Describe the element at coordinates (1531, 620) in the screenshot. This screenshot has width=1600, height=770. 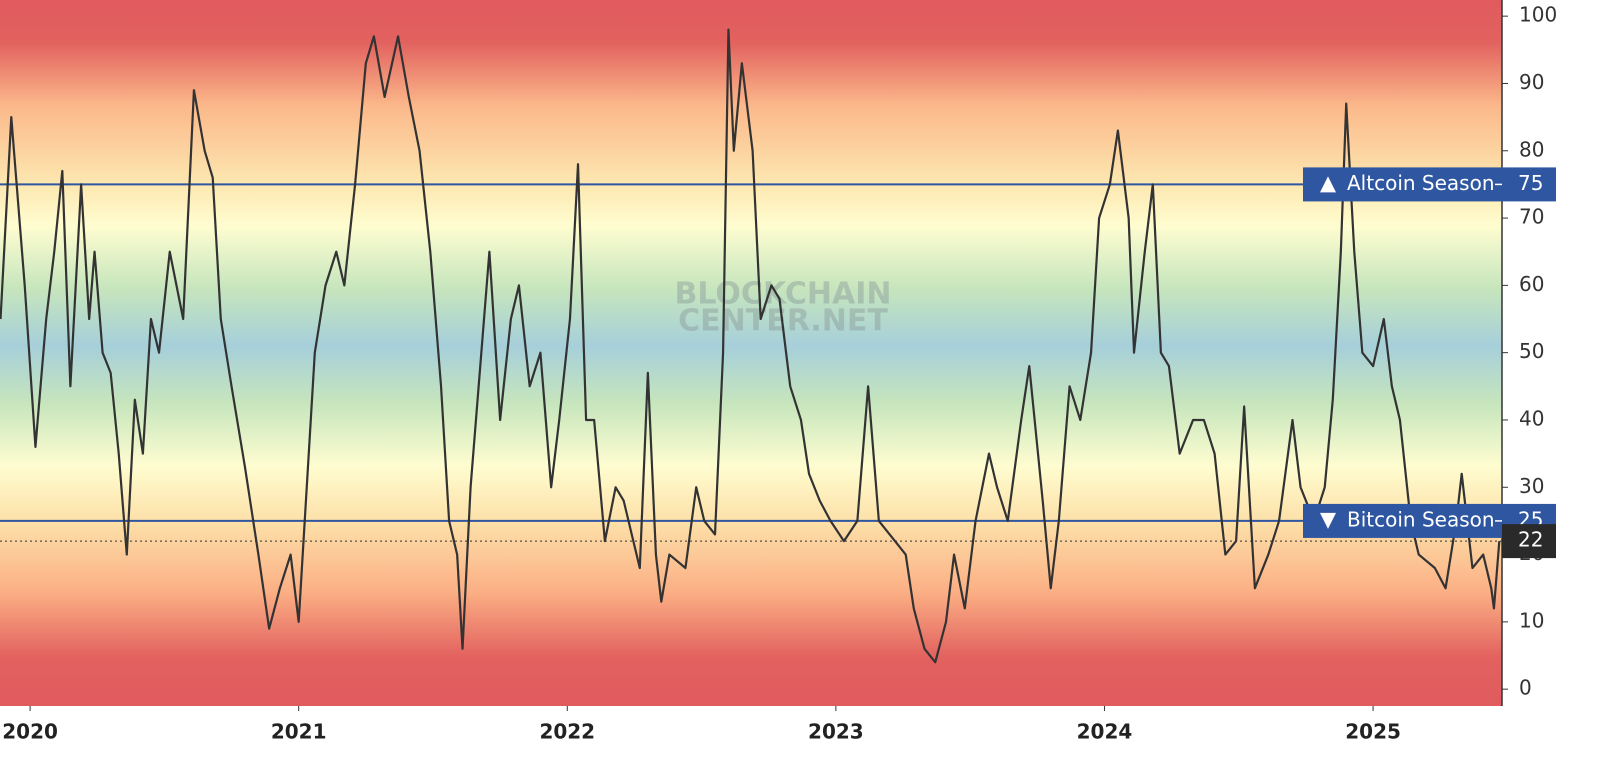
I see `y-tick-label: 10` at that location.